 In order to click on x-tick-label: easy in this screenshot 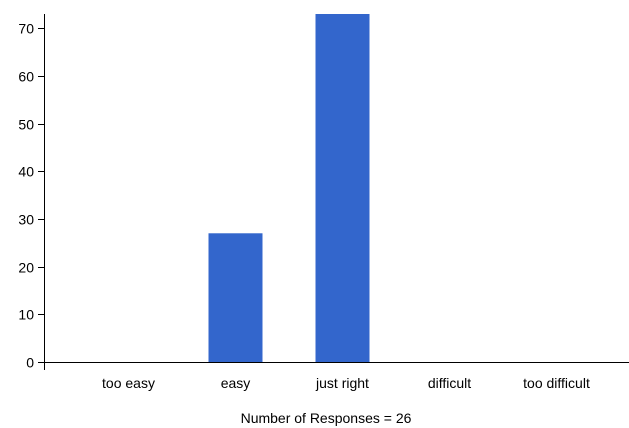, I will do `click(236, 383)`.